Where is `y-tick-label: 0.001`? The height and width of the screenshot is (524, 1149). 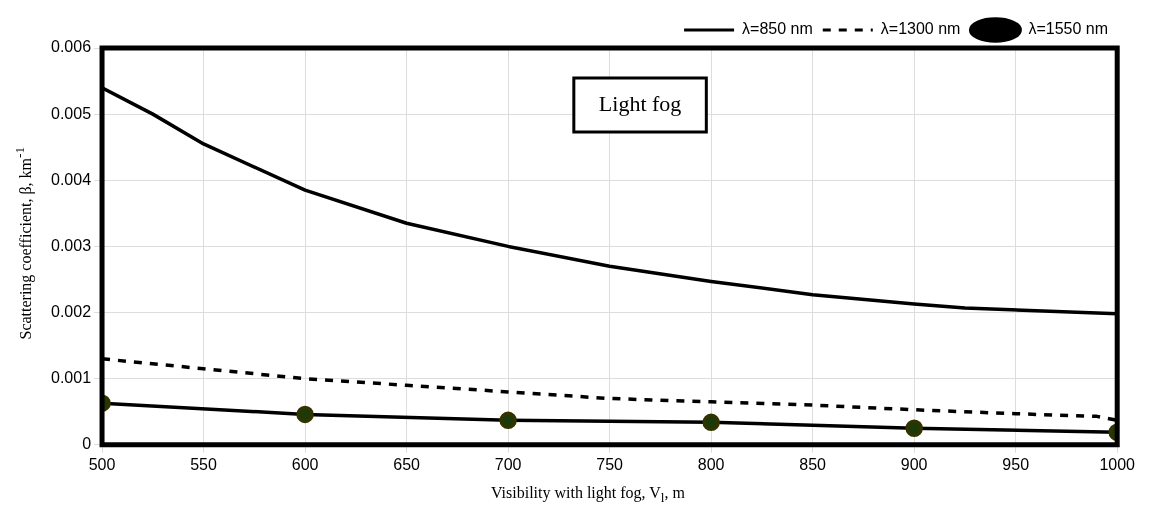 y-tick-label: 0.001 is located at coordinates (71, 378).